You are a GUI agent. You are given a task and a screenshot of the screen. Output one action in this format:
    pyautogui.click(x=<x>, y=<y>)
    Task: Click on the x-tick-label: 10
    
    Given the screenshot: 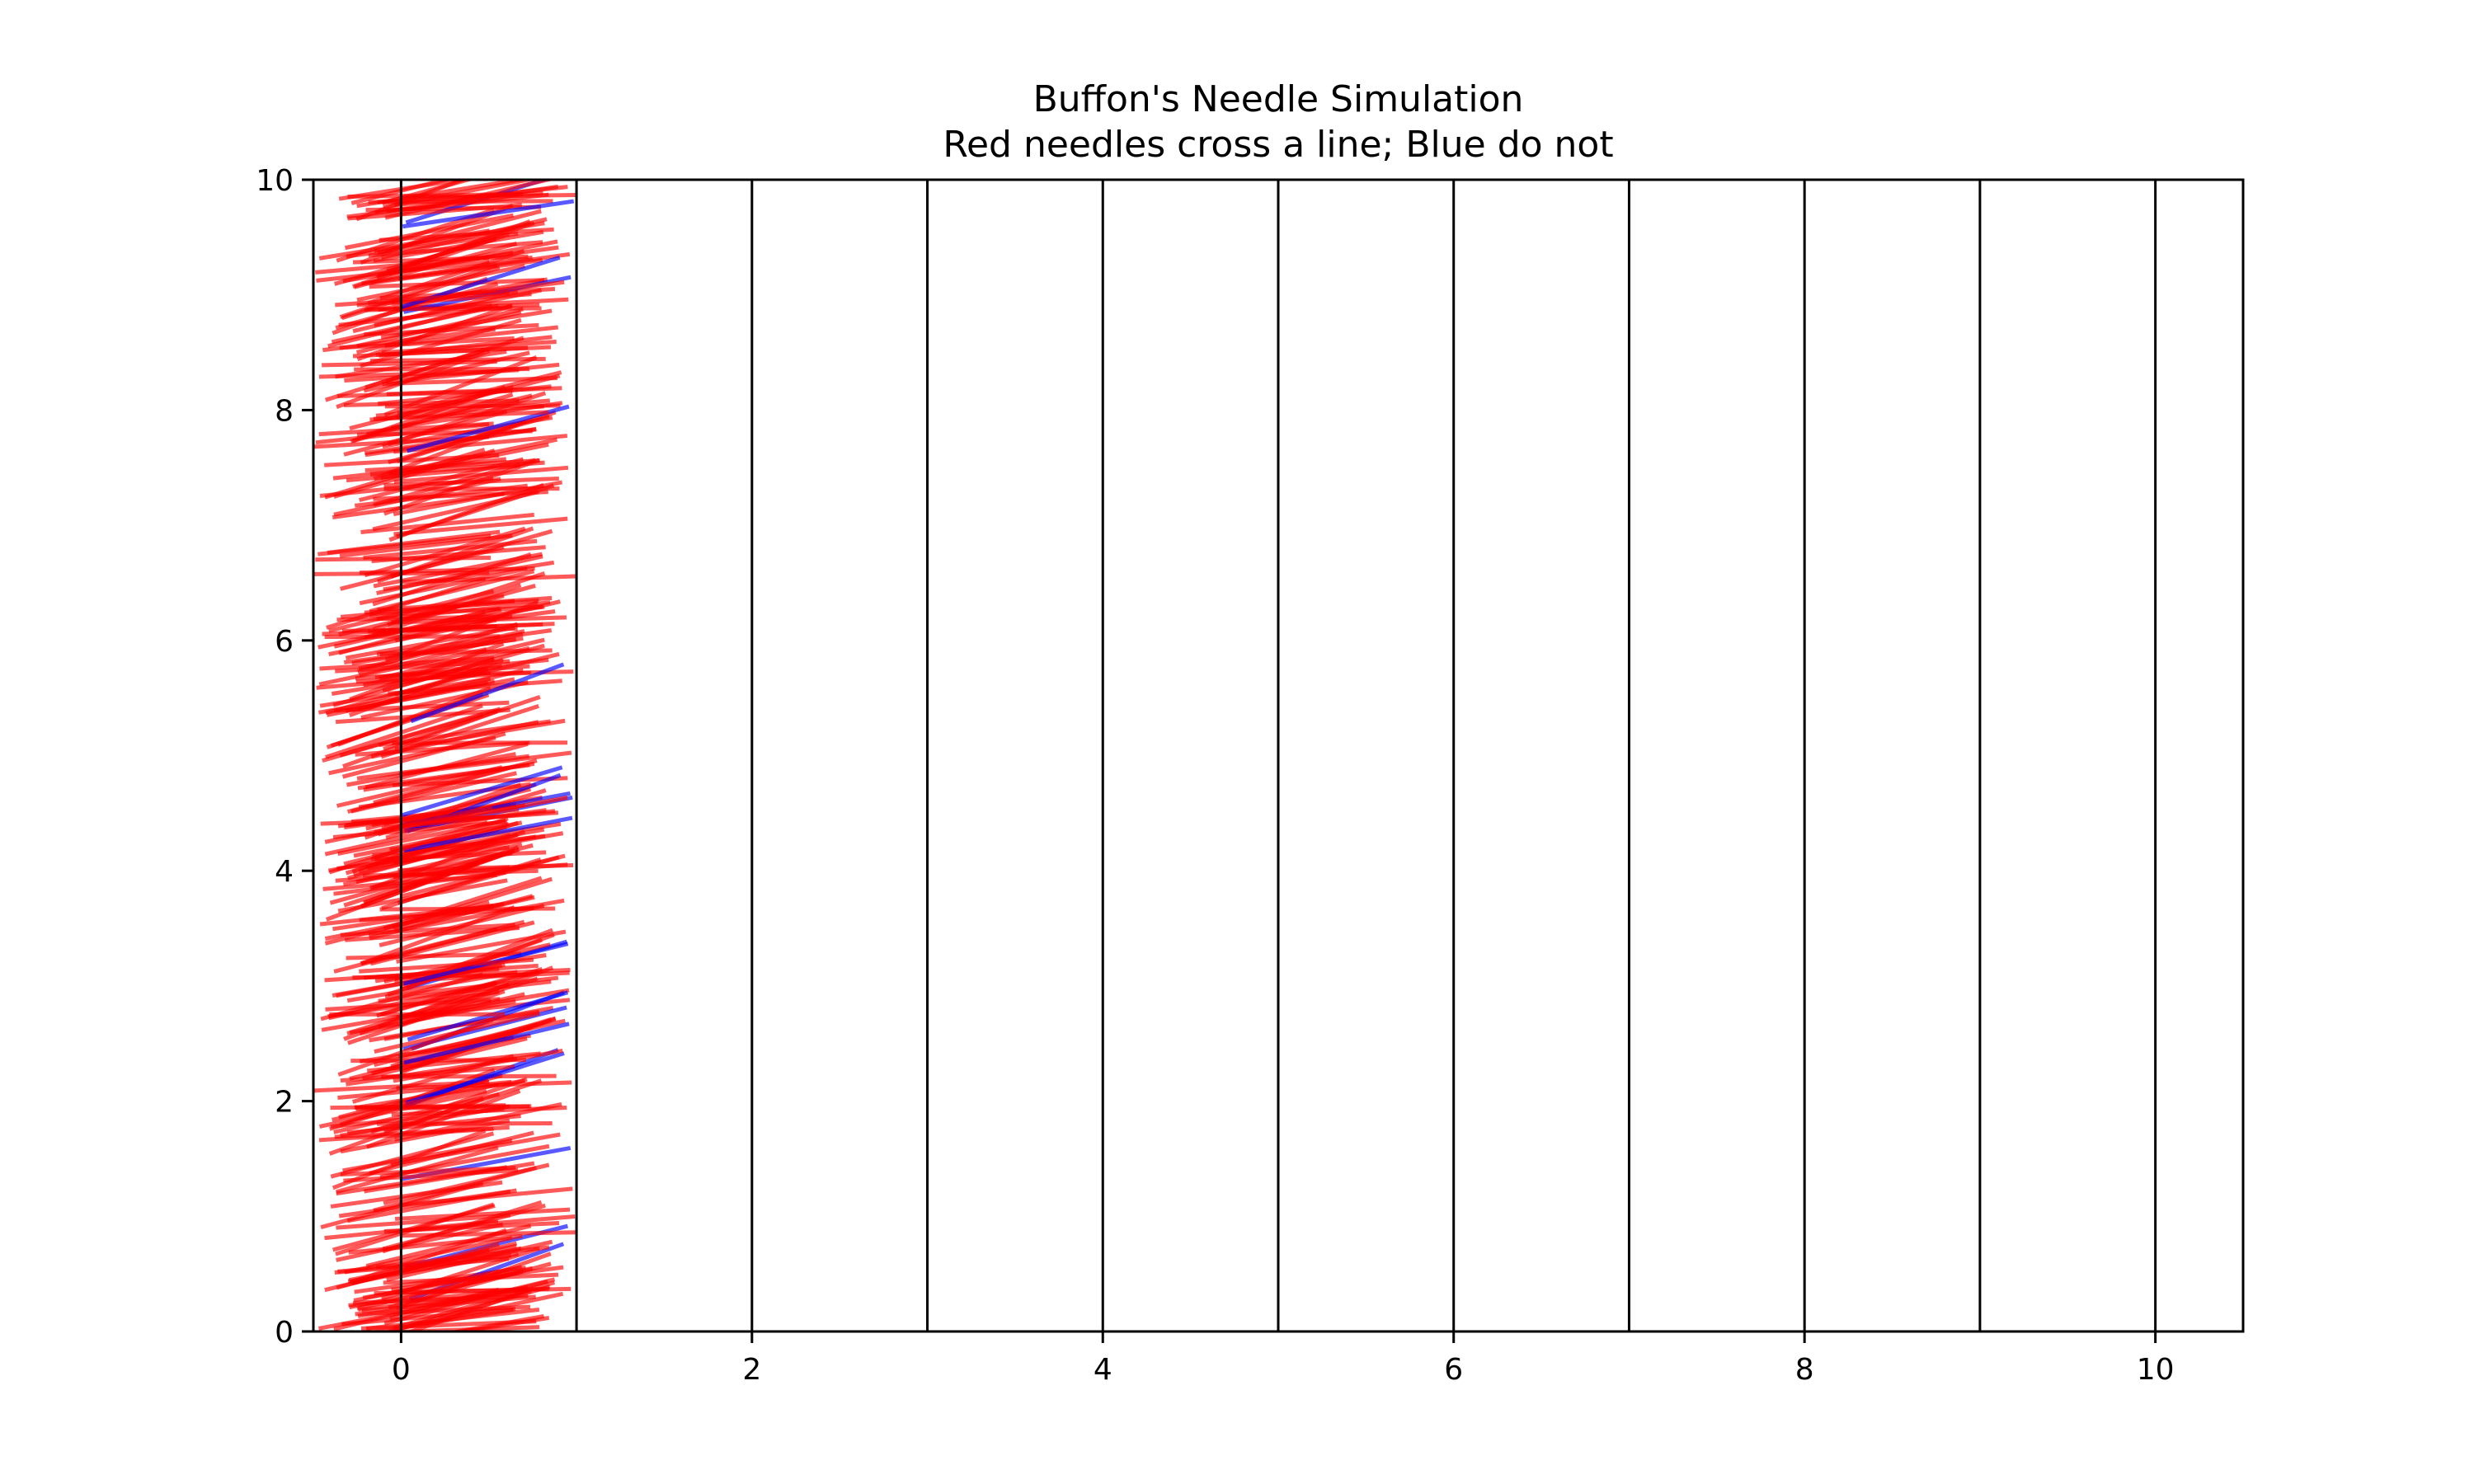 What is the action you would take?
    pyautogui.click(x=2156, y=1370)
    